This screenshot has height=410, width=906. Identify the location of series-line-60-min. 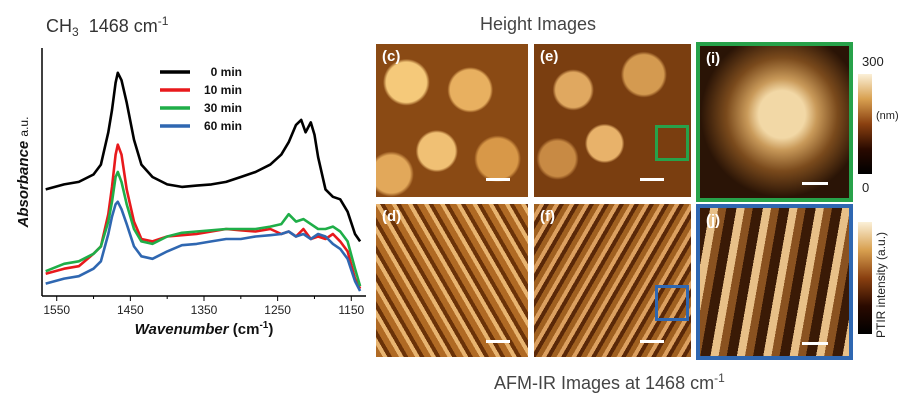
(203, 246).